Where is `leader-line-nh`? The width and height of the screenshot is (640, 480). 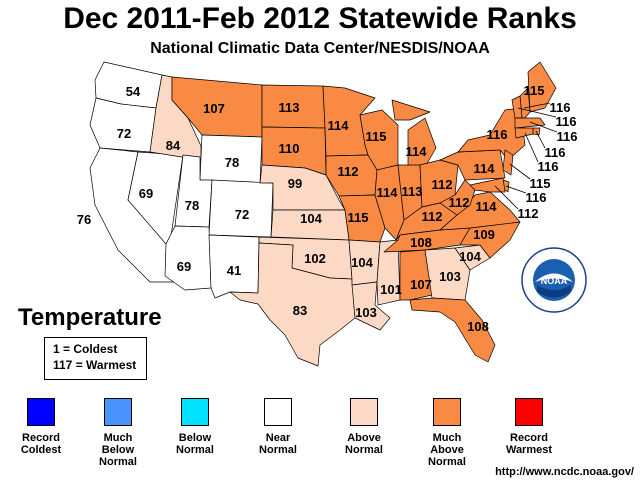 leader-line-nh is located at coordinates (537, 105).